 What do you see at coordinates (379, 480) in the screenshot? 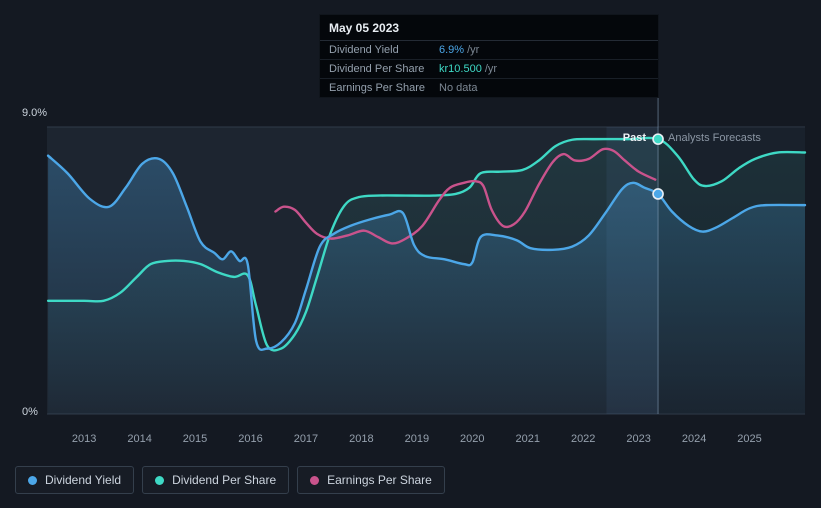
I see `legend-label: Earnings Per Share` at bounding box center [379, 480].